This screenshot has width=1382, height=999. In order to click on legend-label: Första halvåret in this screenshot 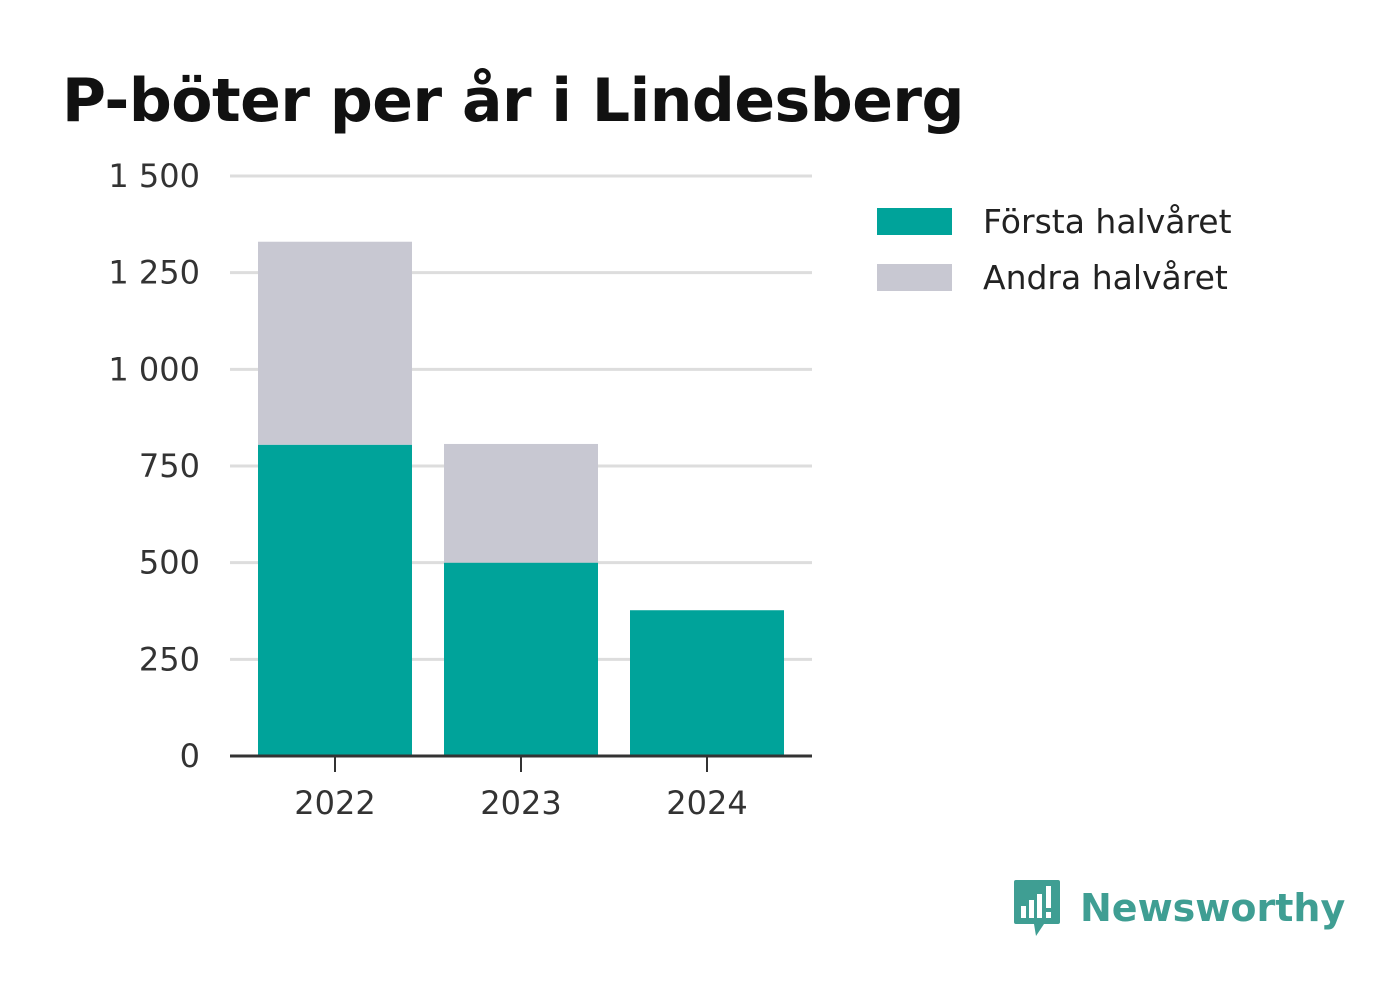, I will do `click(1107, 221)`.